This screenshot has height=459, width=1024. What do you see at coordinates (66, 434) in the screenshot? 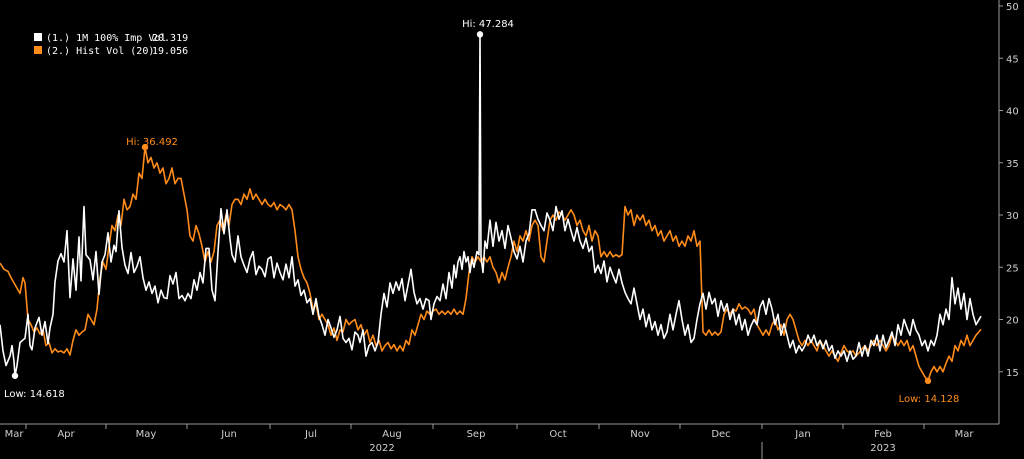
I see `x-tick-label: Apr` at bounding box center [66, 434].